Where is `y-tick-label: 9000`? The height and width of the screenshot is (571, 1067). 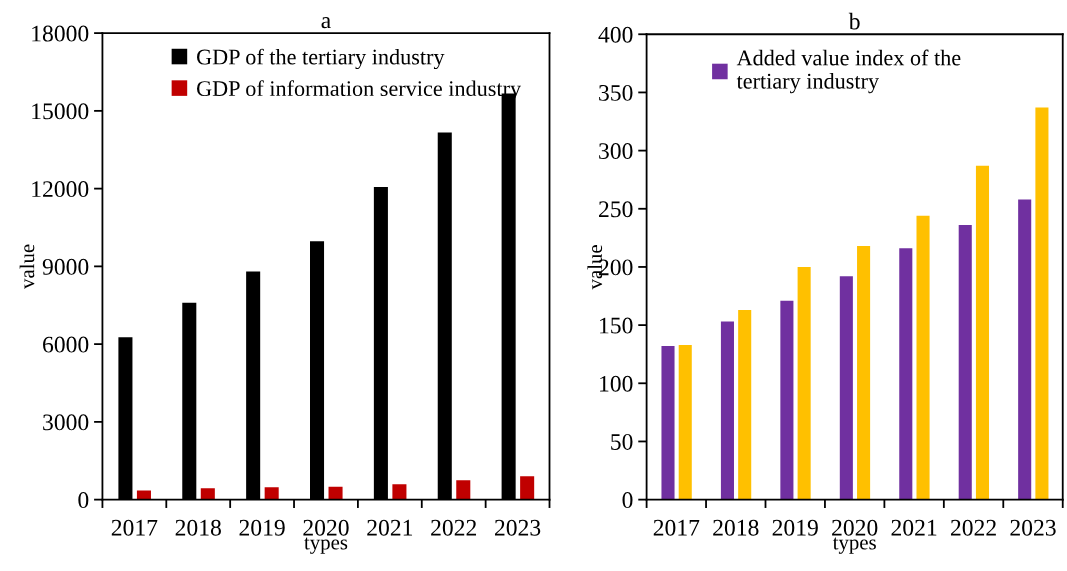
y-tick-label: 9000 is located at coordinates (65, 266).